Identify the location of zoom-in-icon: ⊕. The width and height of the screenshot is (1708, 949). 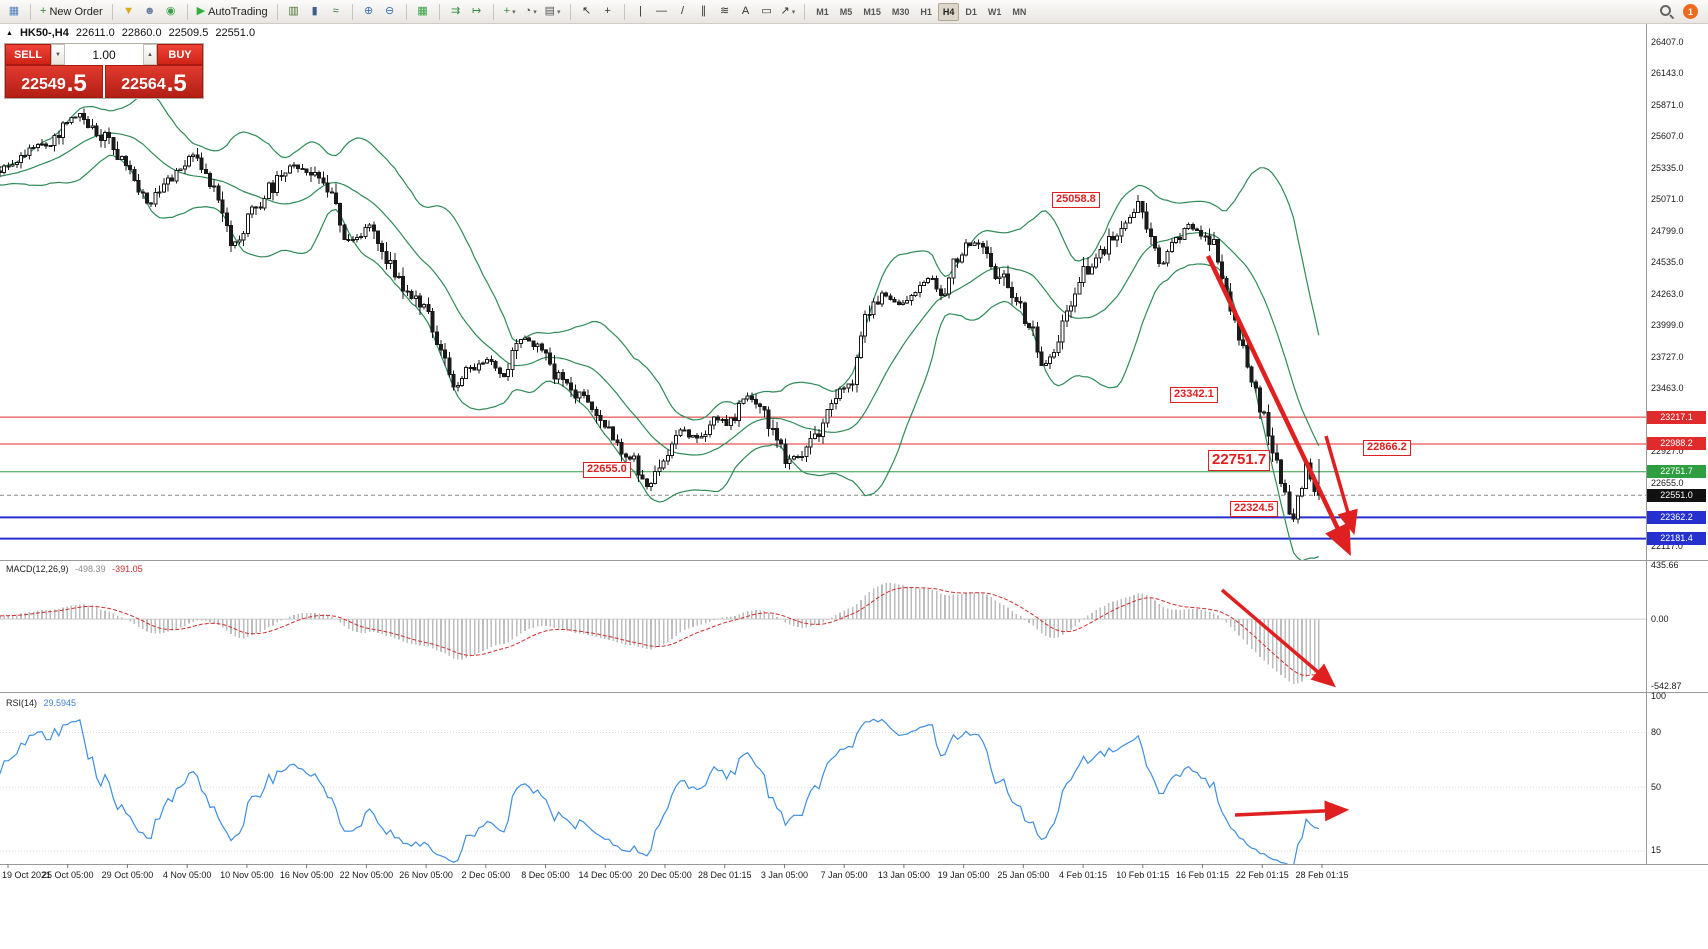
(369, 12).